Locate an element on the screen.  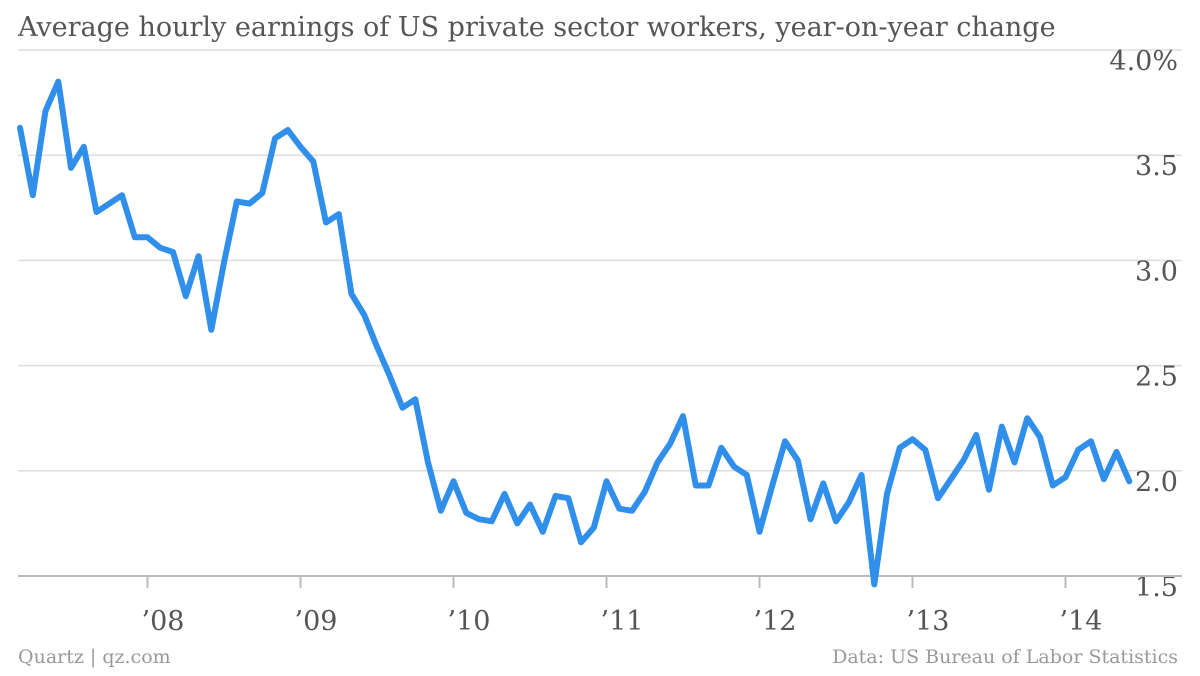
y-axis-tick-labels: 4.0% 3.5 3.0 2.5 2.0 1.5 is located at coordinates (1143, 324).